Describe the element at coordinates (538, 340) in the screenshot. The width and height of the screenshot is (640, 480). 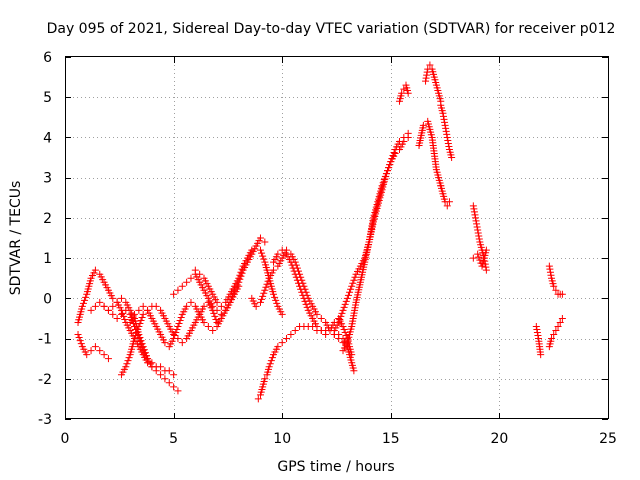
I see `series-track-u` at that location.